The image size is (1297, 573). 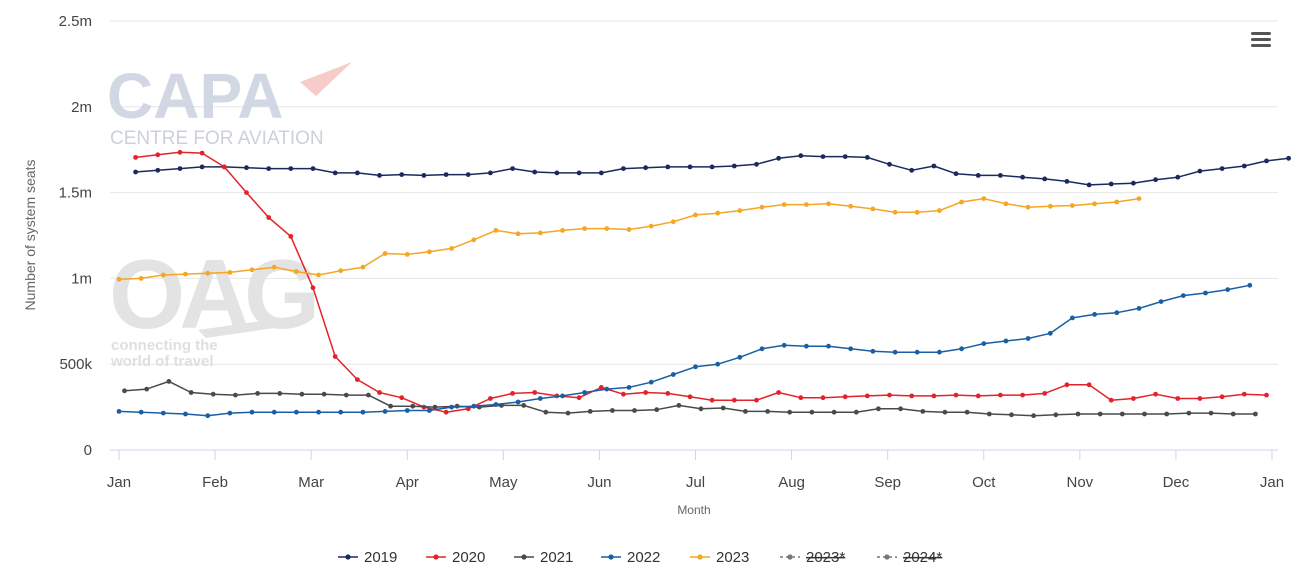 What do you see at coordinates (556, 557) in the screenshot?
I see `legend-label: 2021` at bounding box center [556, 557].